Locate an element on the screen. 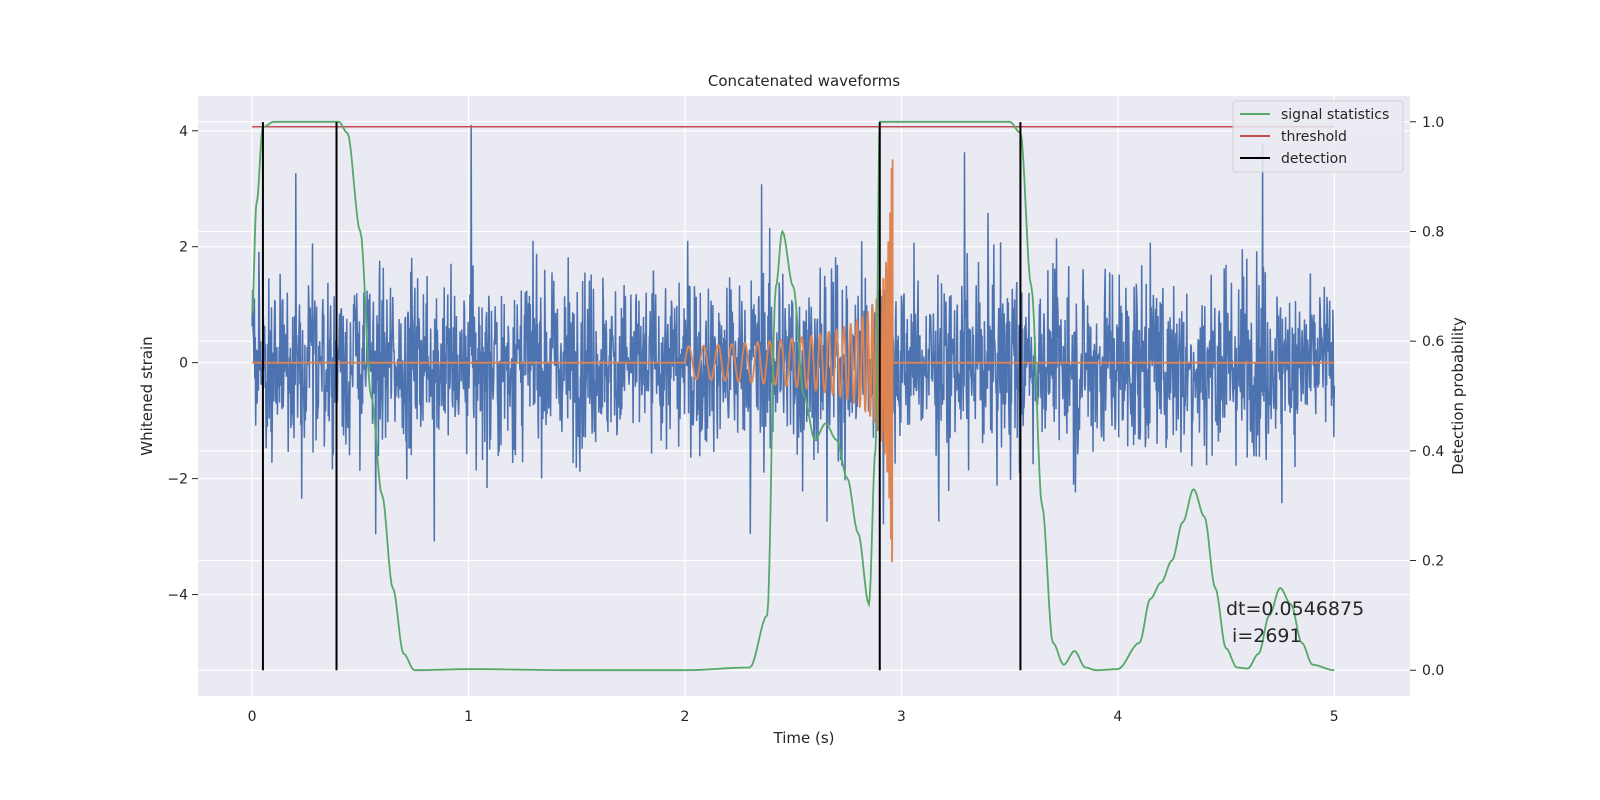 This screenshot has height=800, width=1600. y-axis-label-right: Detection probability is located at coordinates (1458, 396).